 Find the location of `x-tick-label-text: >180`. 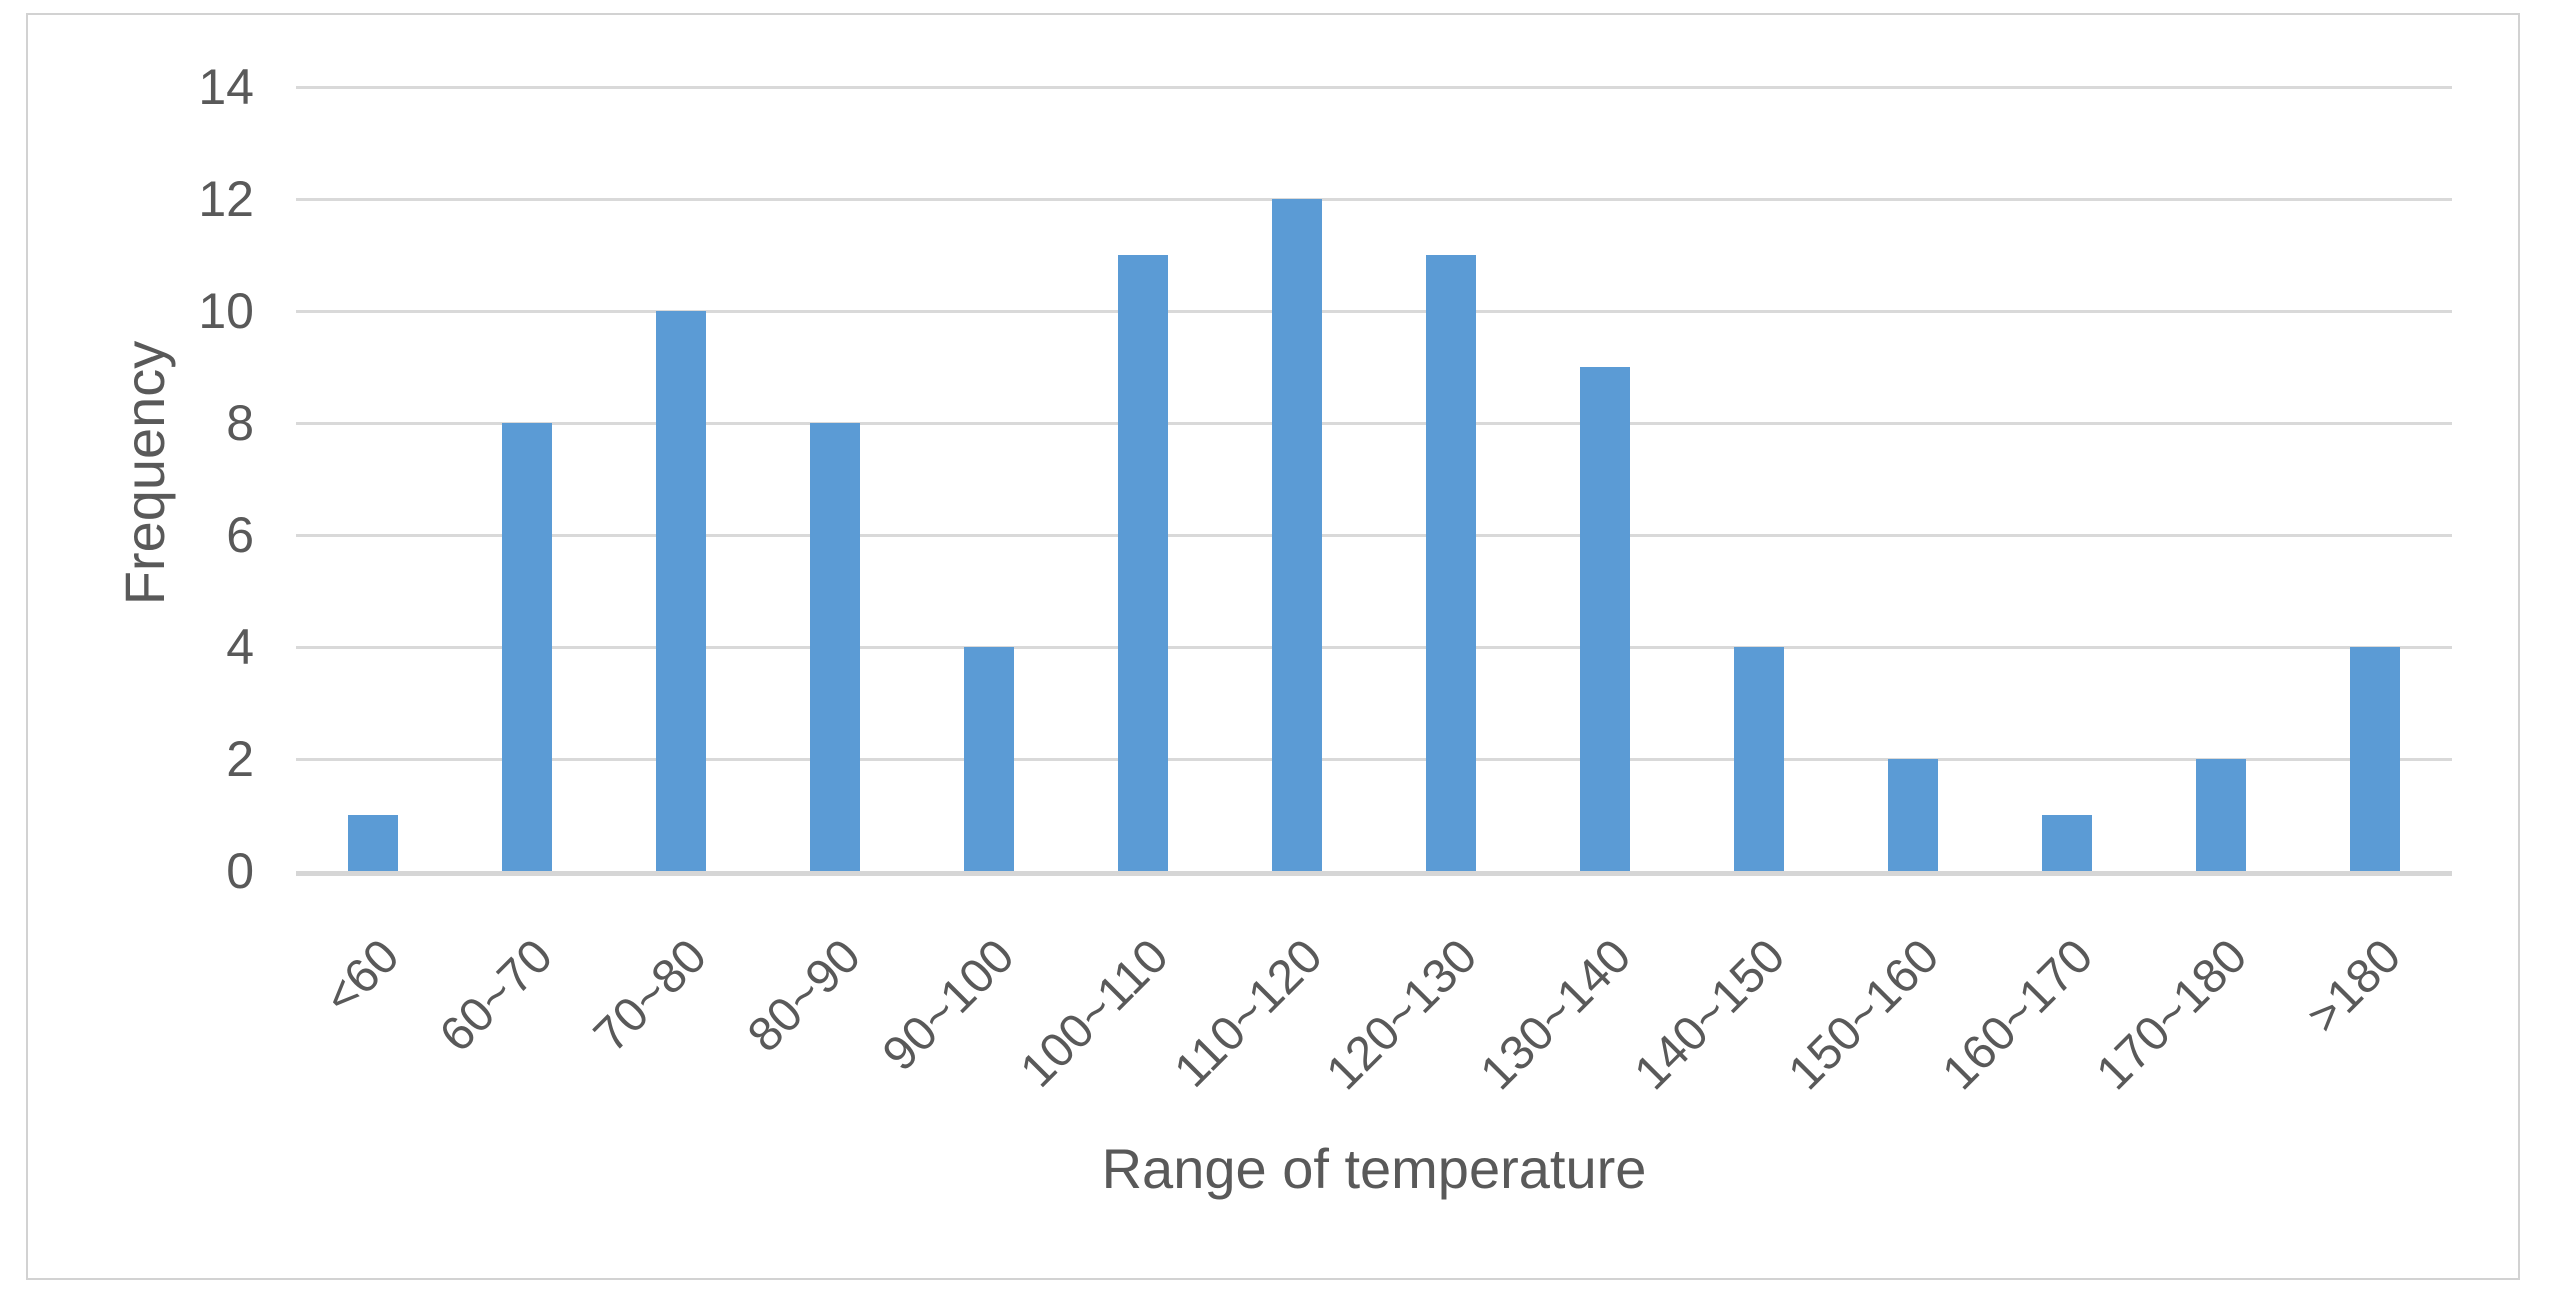

x-tick-label-text: >180 is located at coordinates (2354, 986).